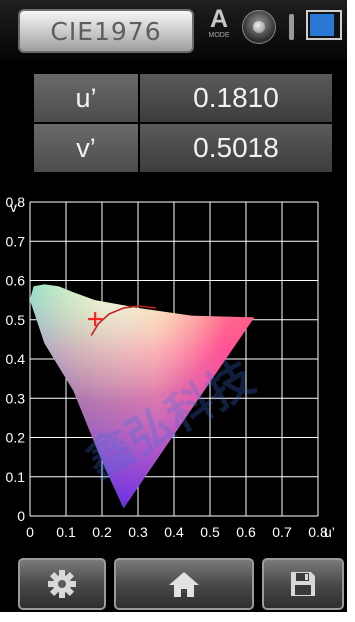  Describe the element at coordinates (16, 438) in the screenshot. I see `y-tick-label: 0.2` at that location.